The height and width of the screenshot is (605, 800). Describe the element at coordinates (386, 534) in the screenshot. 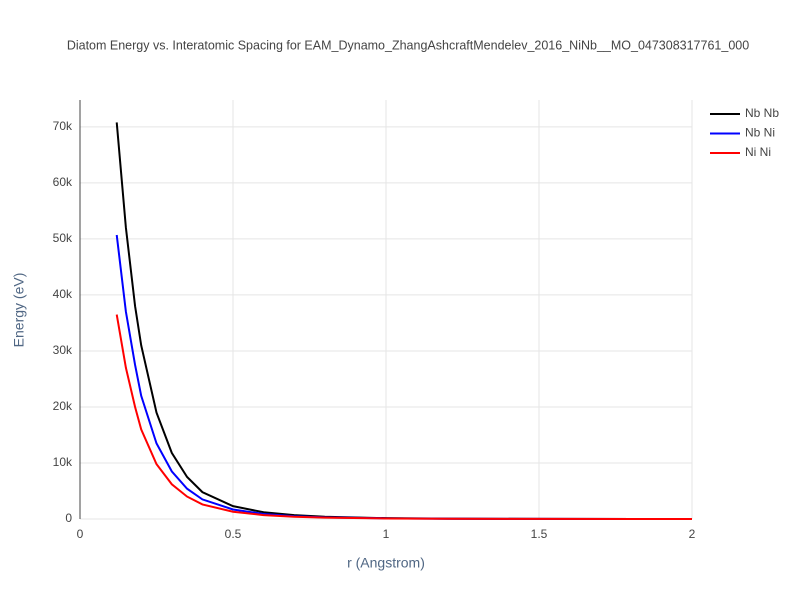

I see `x-tick-label: 1` at that location.